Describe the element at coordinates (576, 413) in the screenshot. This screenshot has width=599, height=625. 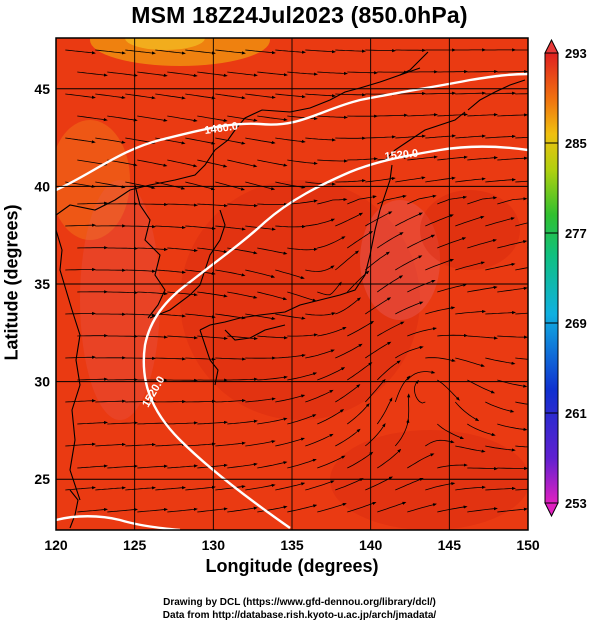
I see `colorbar-tick-label: 261` at that location.